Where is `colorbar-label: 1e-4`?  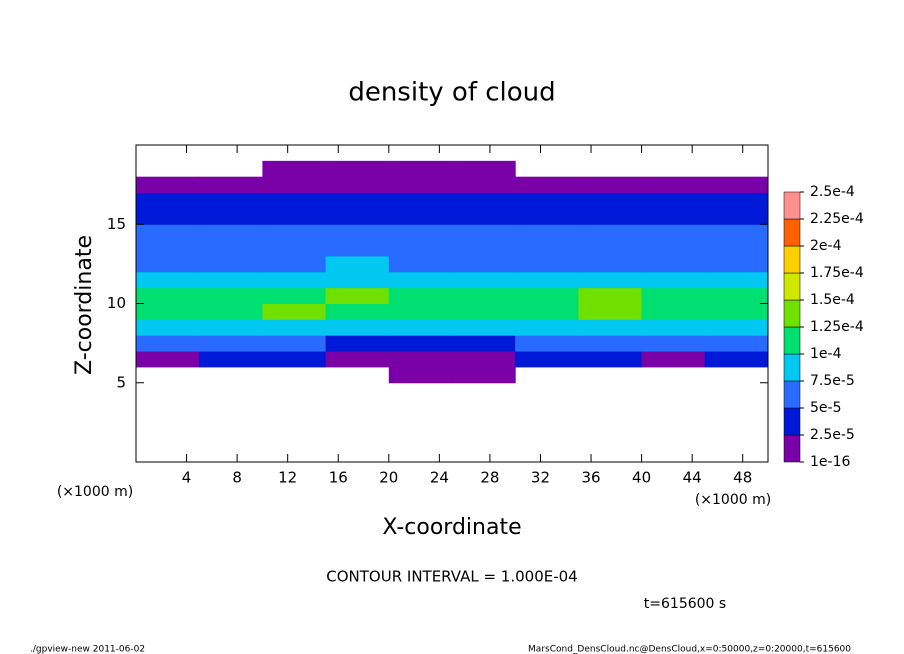 colorbar-label: 1e-4 is located at coordinates (826, 354).